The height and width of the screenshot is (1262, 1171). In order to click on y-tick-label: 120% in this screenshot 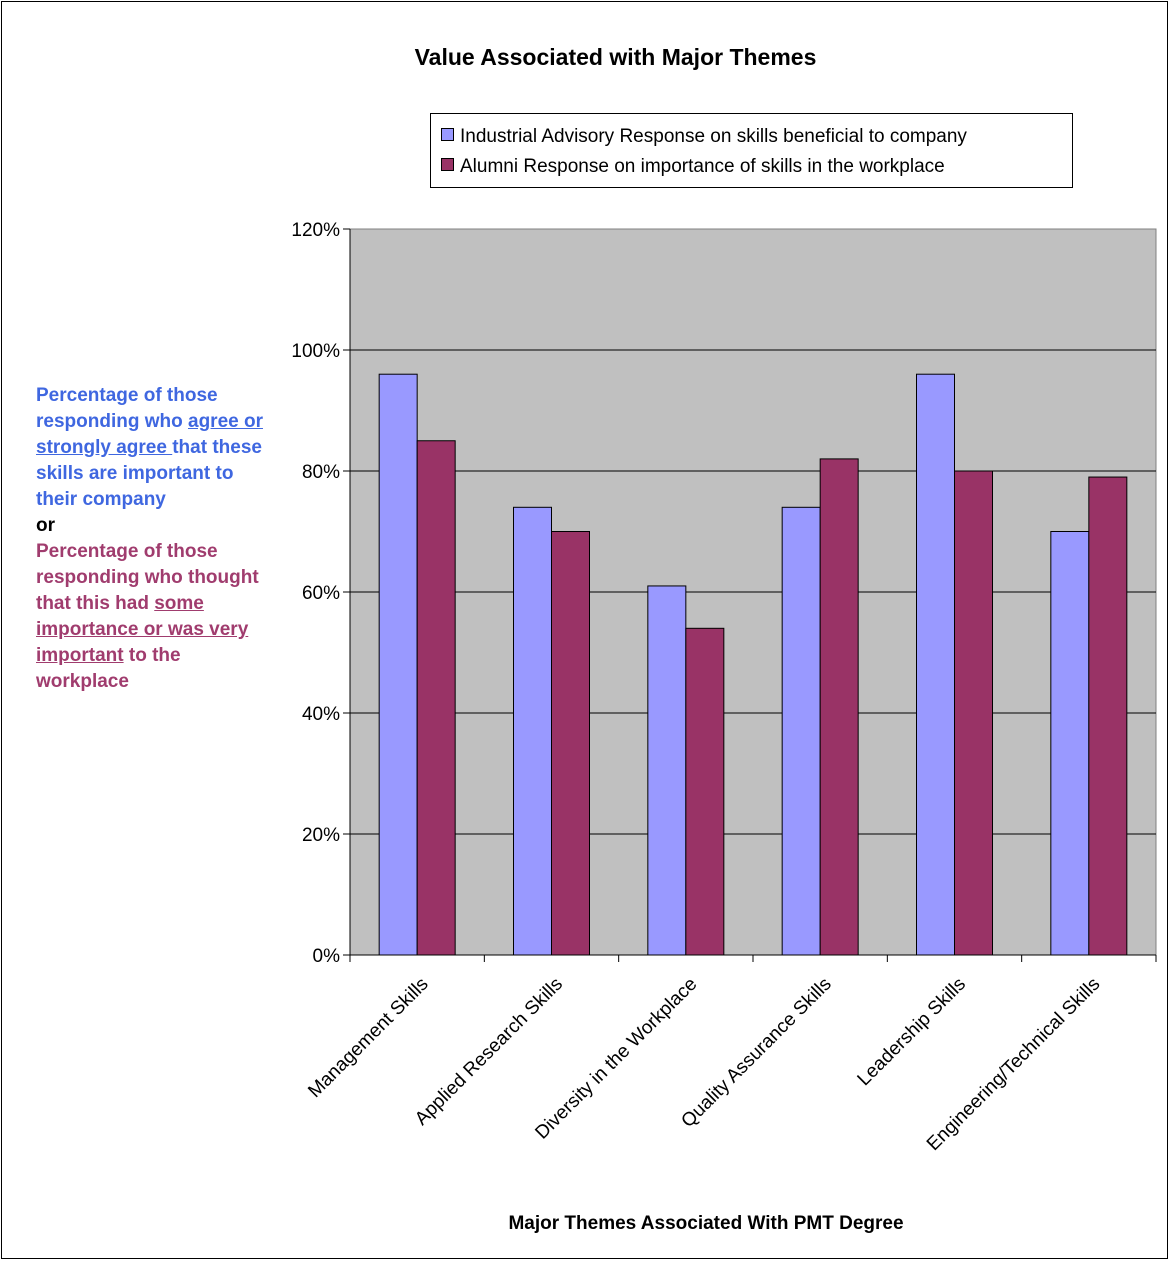, I will do `click(315, 230)`.